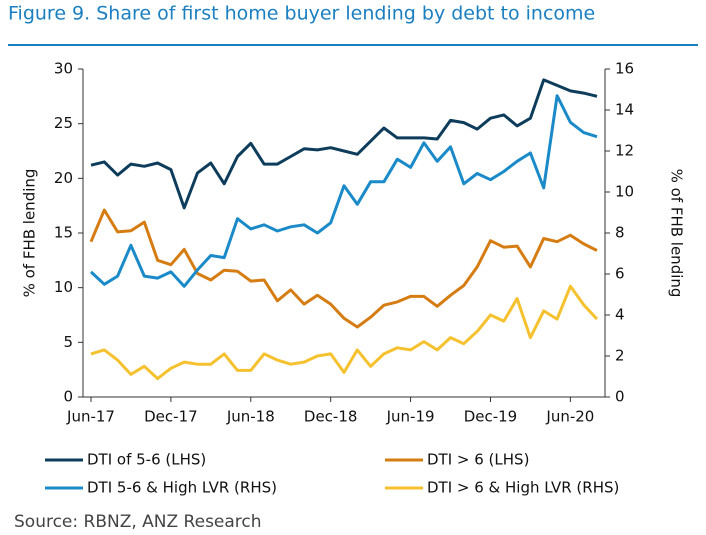  I want to click on source: Source: RBNZ, ANZ Research, so click(138, 522).